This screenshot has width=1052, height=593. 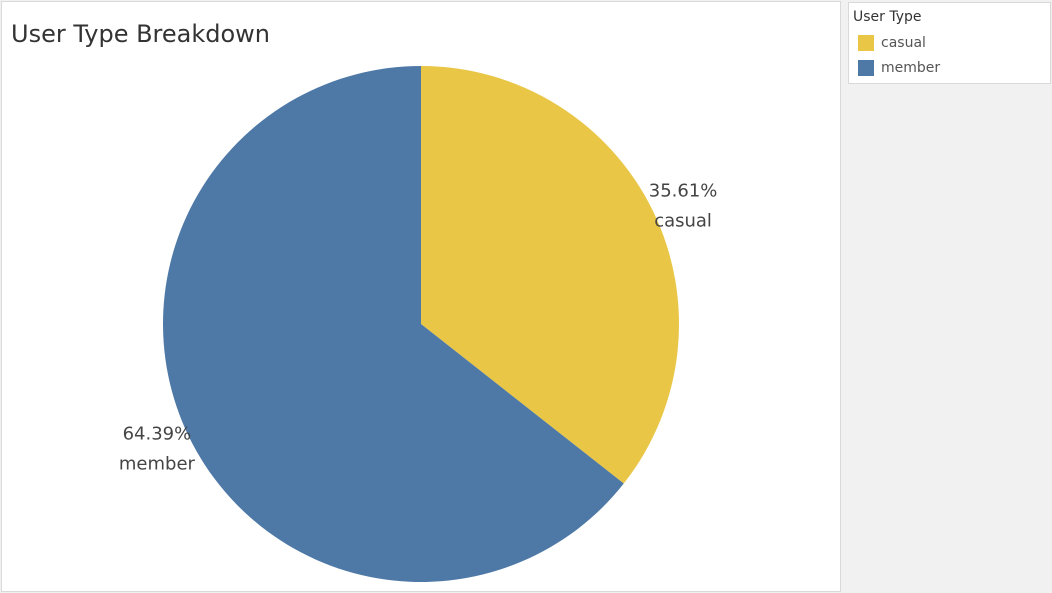 I want to click on legend-label-member: member, so click(x=911, y=68).